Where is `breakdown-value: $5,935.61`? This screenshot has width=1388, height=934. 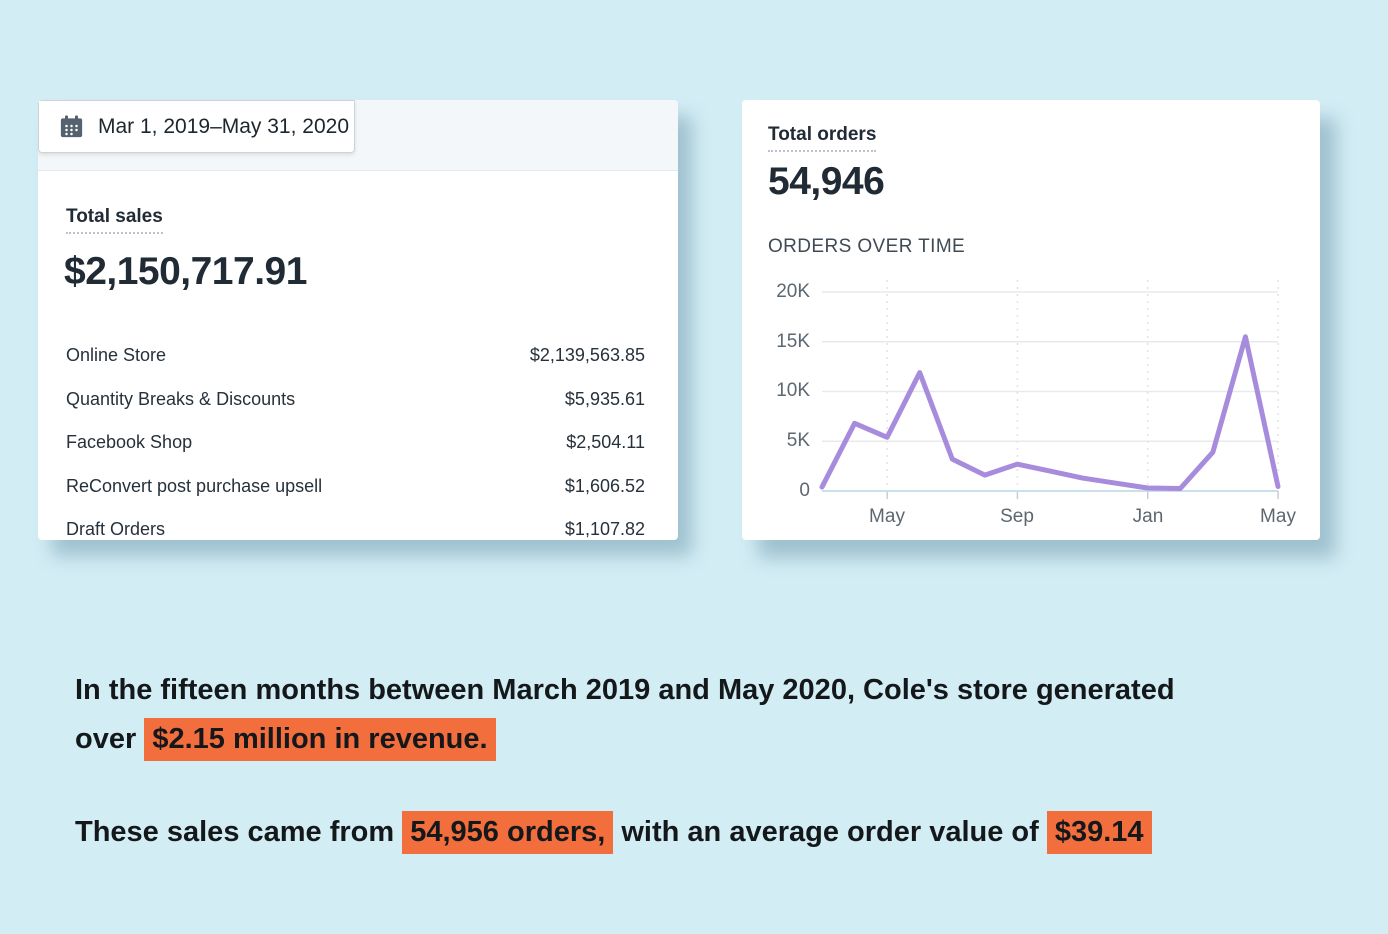 breakdown-value: $5,935.61 is located at coordinates (604, 398).